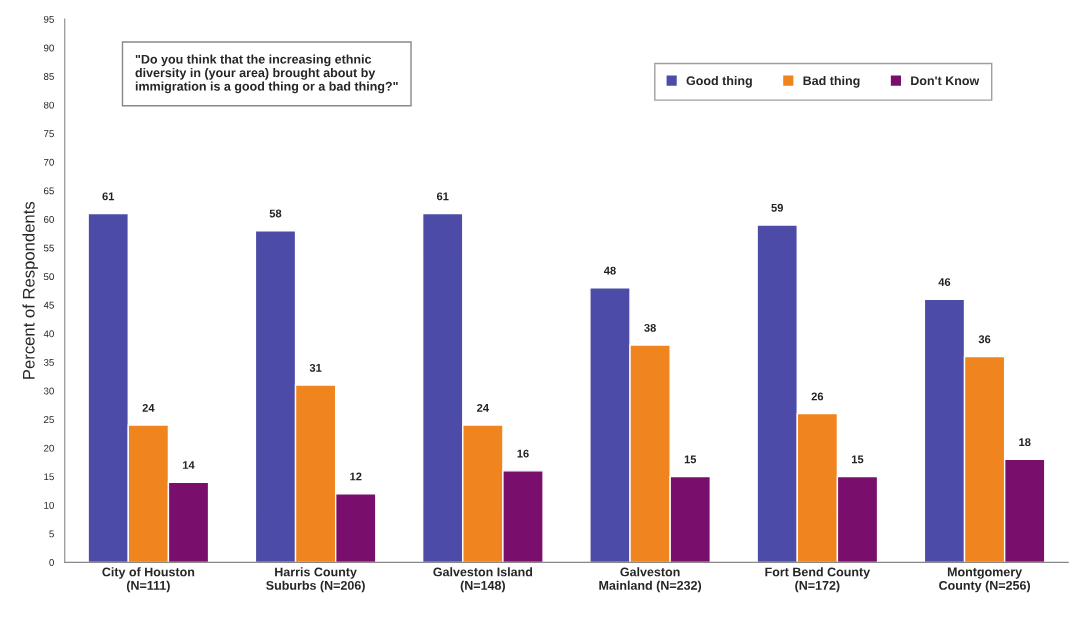 Image resolution: width=1079 pixels, height=639 pixels. I want to click on legend-label: Good thing, so click(719, 81).